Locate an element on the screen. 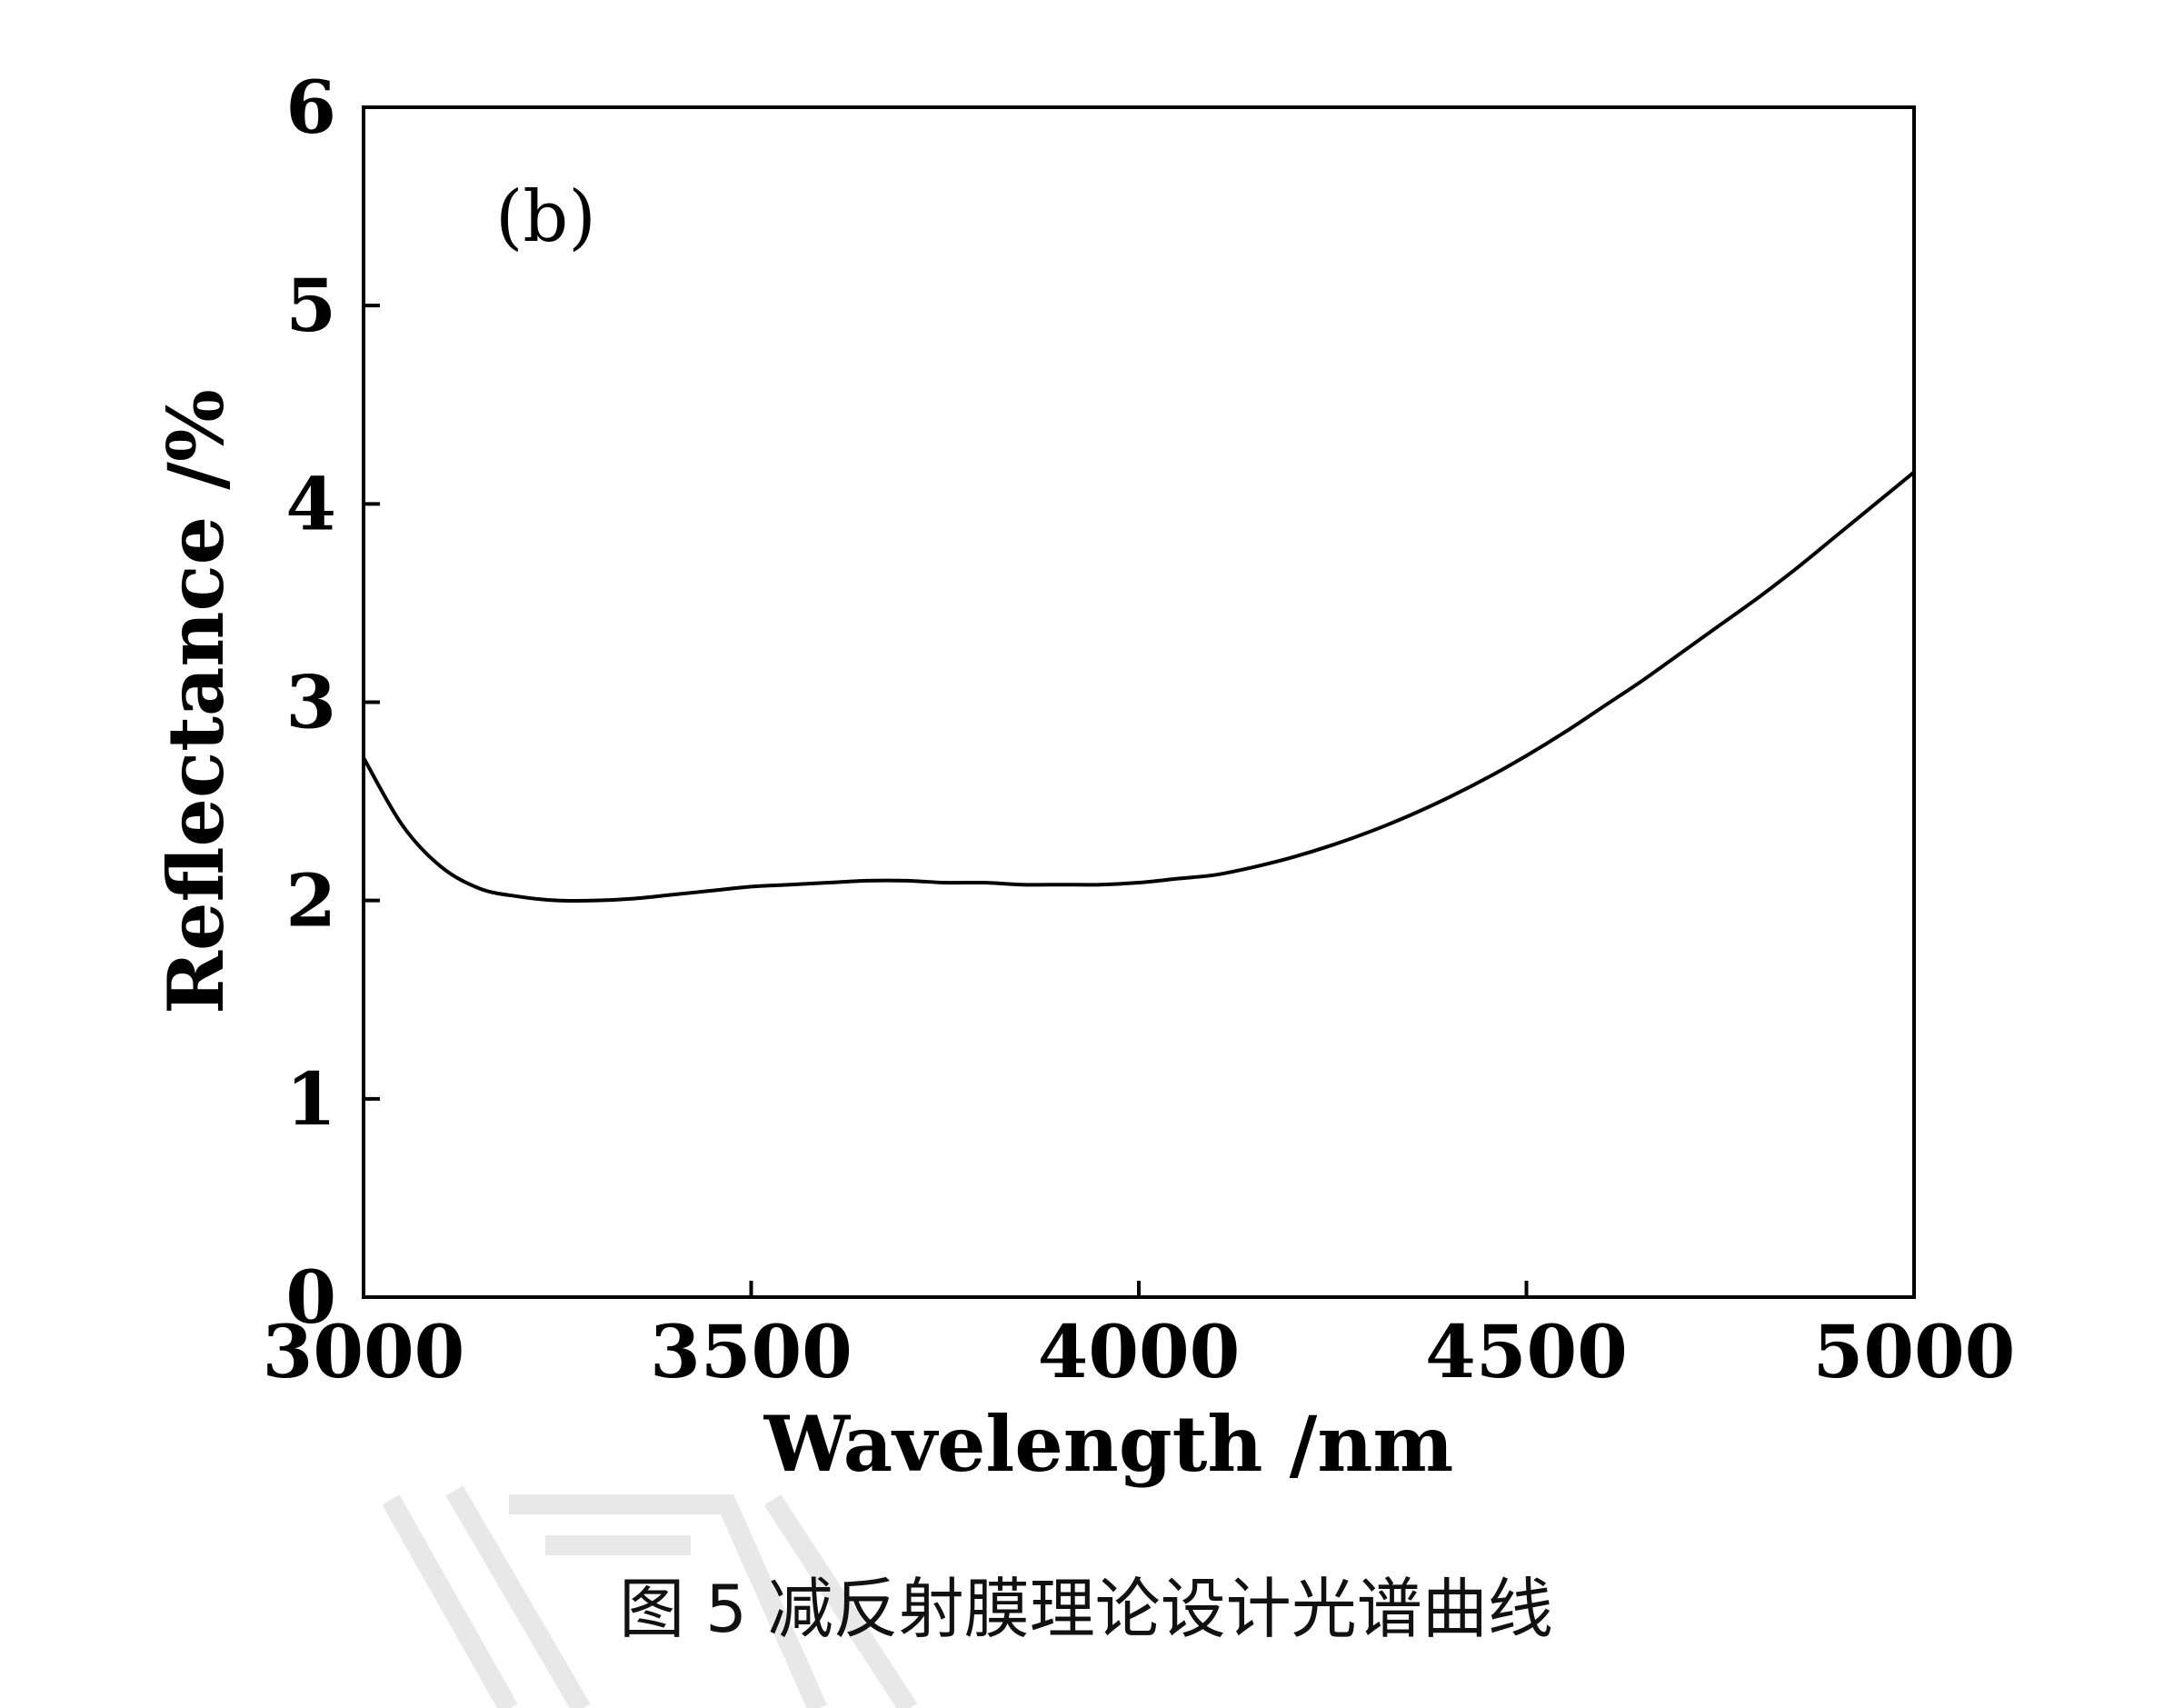  x-tick-label: 4000 is located at coordinates (1139, 1351).